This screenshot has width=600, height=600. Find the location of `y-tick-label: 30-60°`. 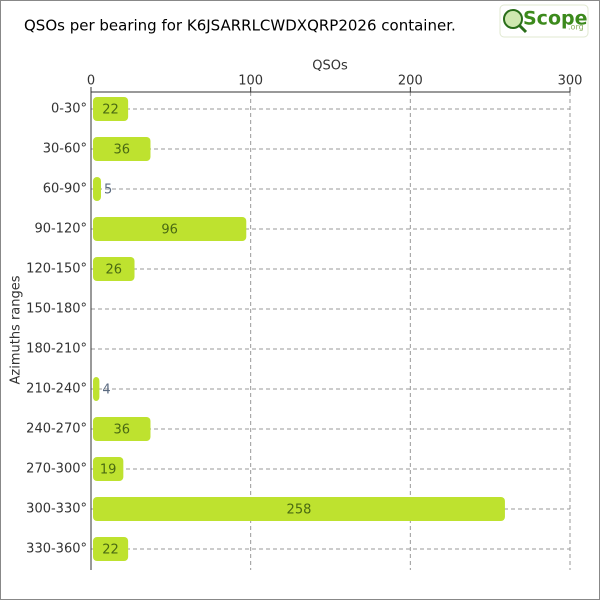

y-tick-label: 30-60° is located at coordinates (65, 149).